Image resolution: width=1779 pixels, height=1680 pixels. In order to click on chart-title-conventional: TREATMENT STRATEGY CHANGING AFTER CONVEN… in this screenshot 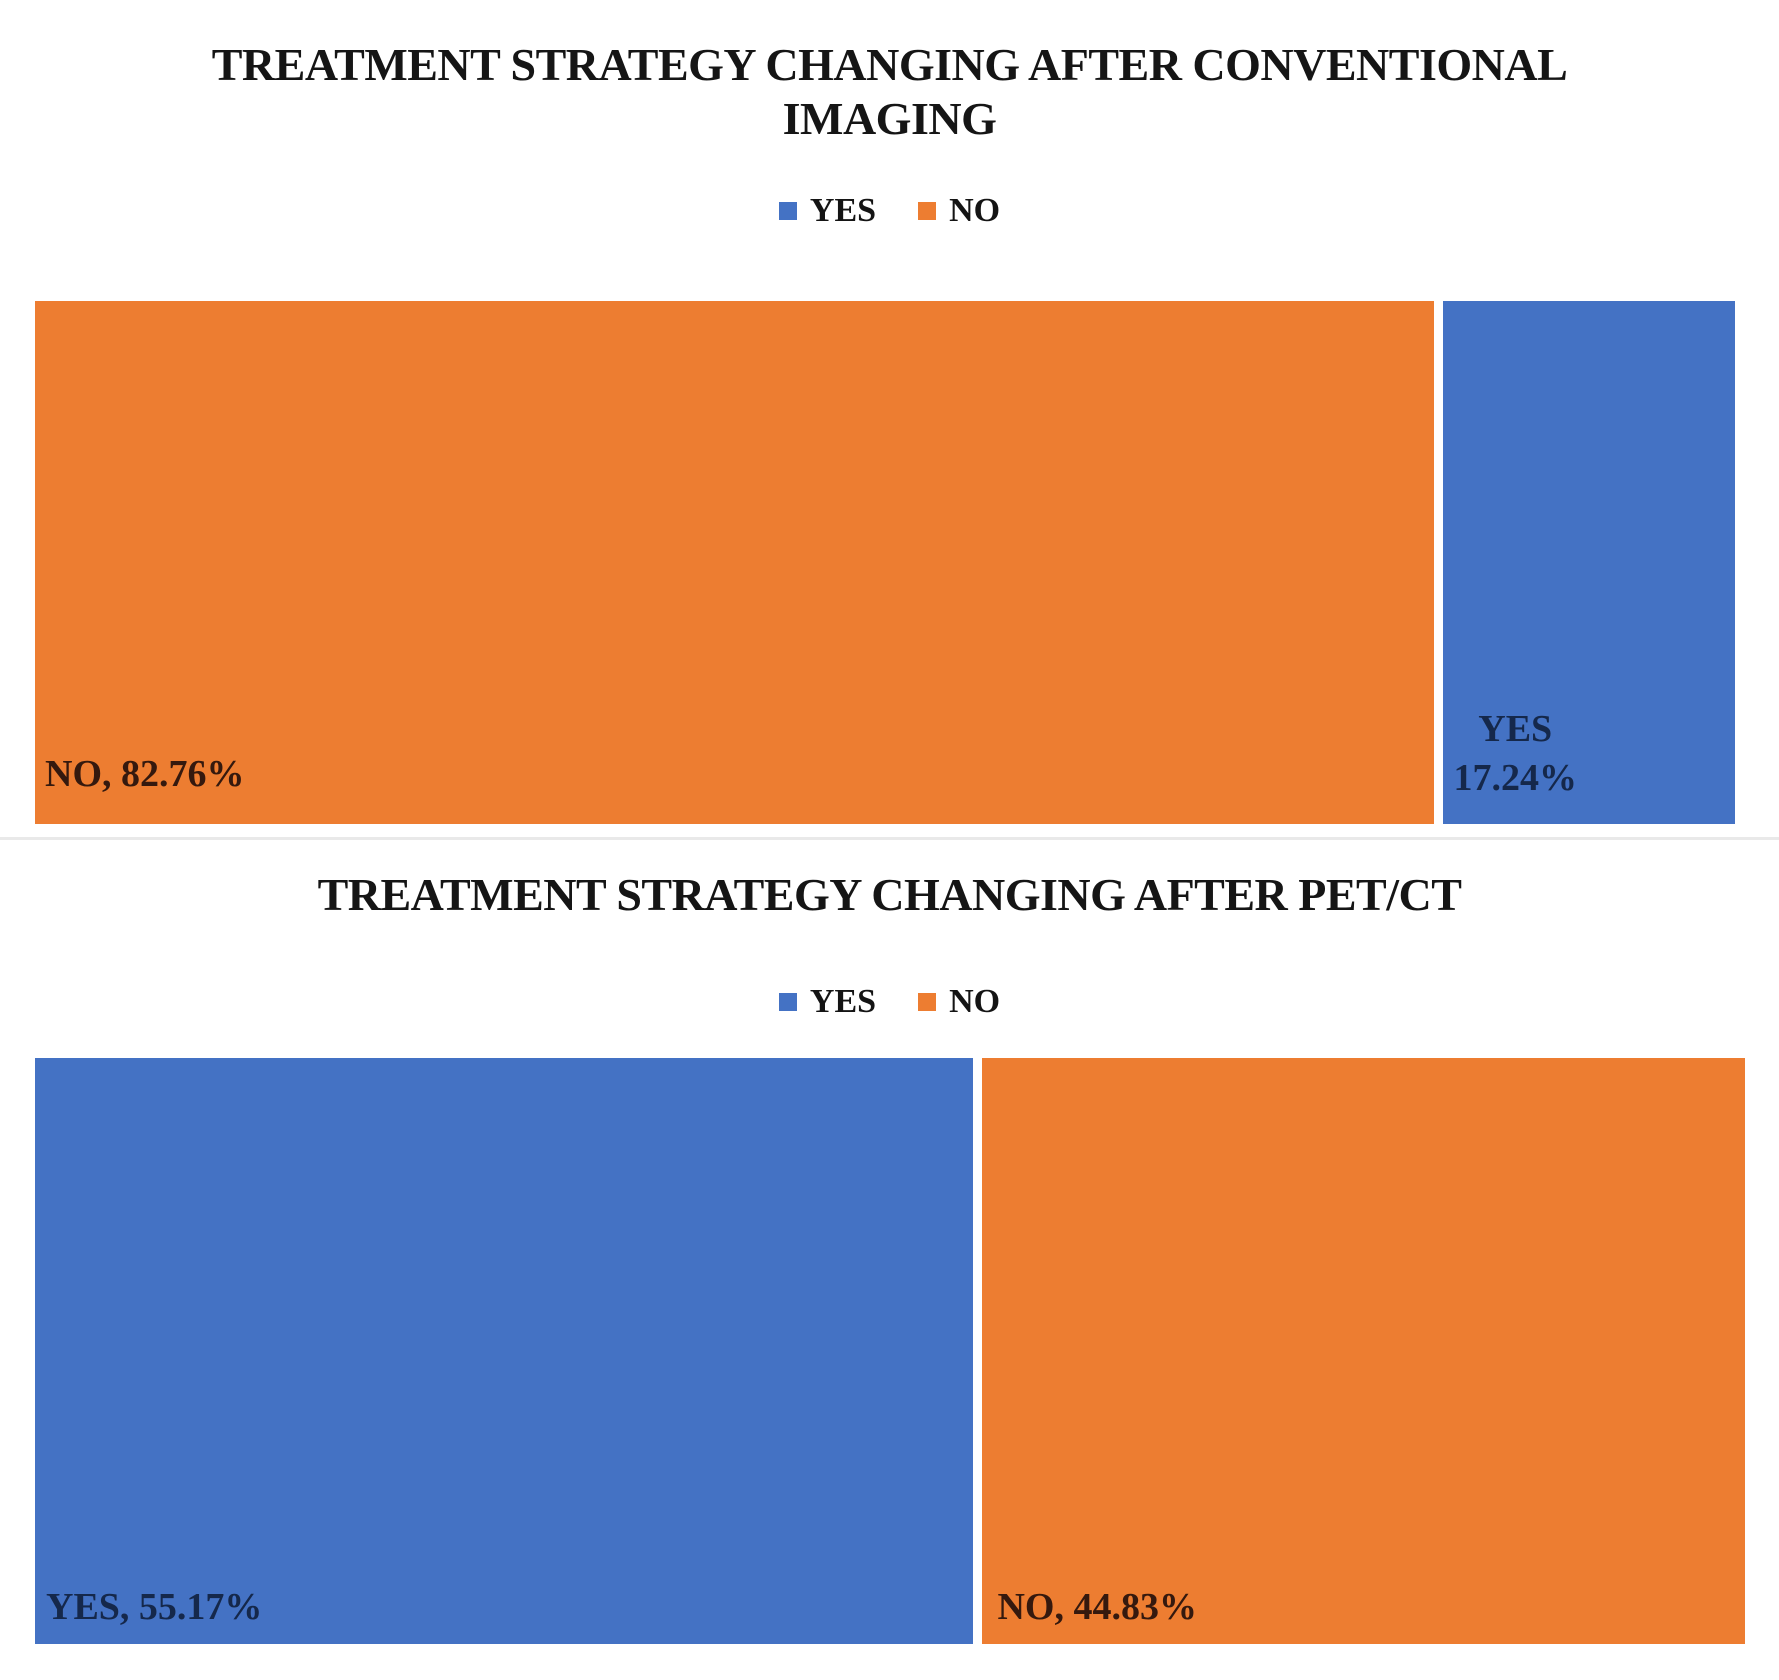, I will do `click(889, 92)`.